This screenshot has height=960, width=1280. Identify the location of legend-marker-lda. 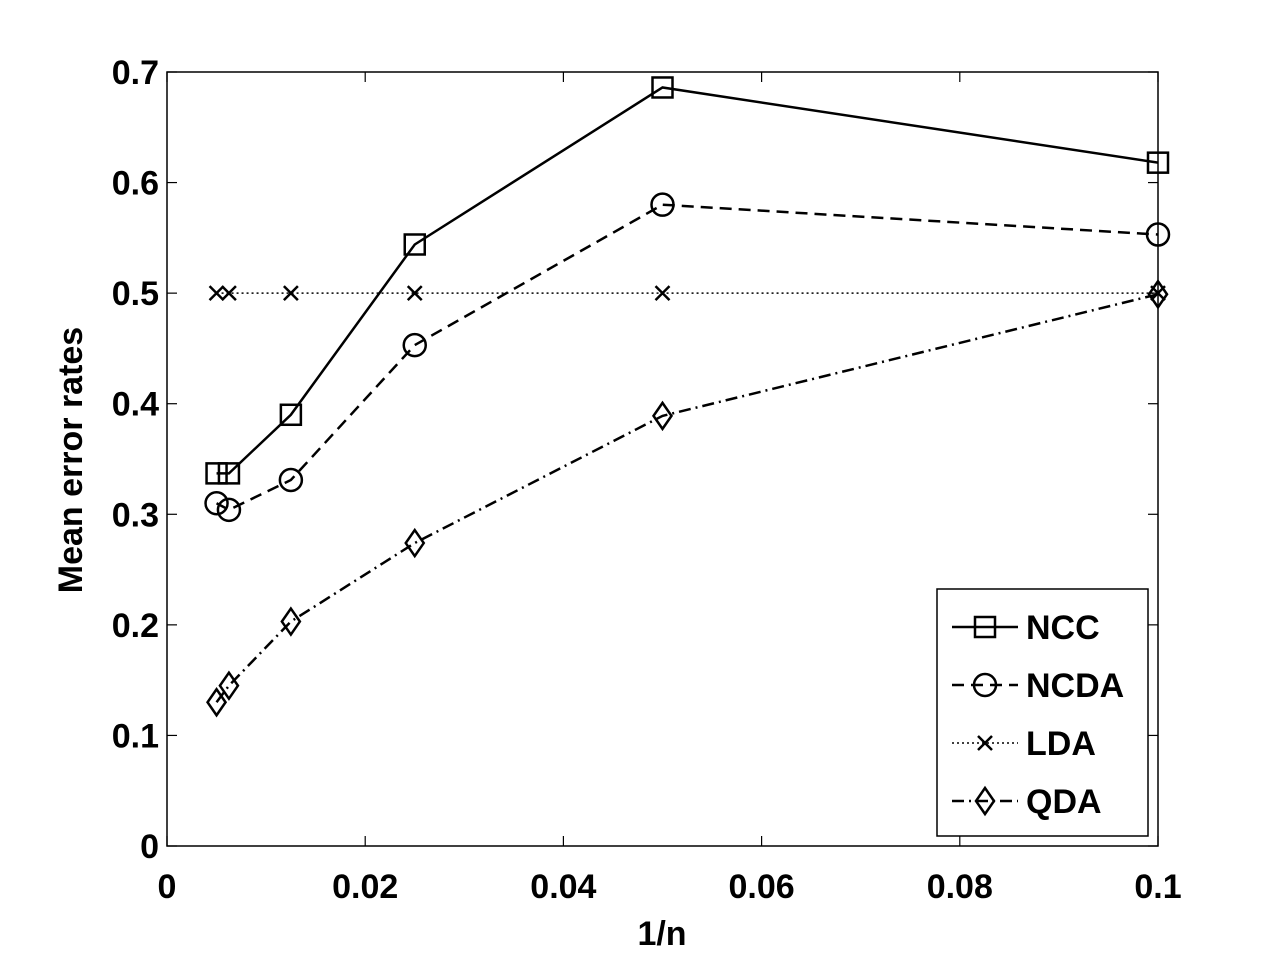
(985, 743).